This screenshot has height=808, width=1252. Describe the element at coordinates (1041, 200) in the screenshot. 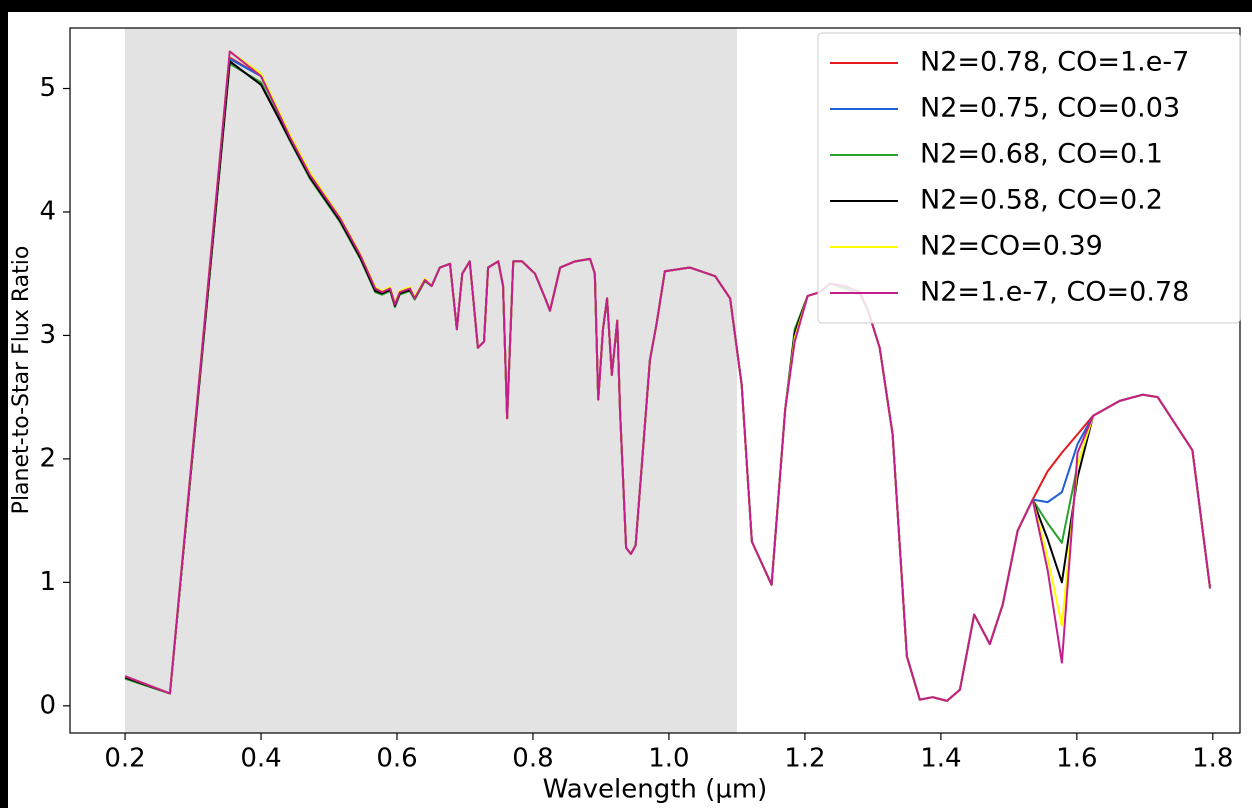

I see `legend-label: N2=0.58, CO=0.2` at that location.